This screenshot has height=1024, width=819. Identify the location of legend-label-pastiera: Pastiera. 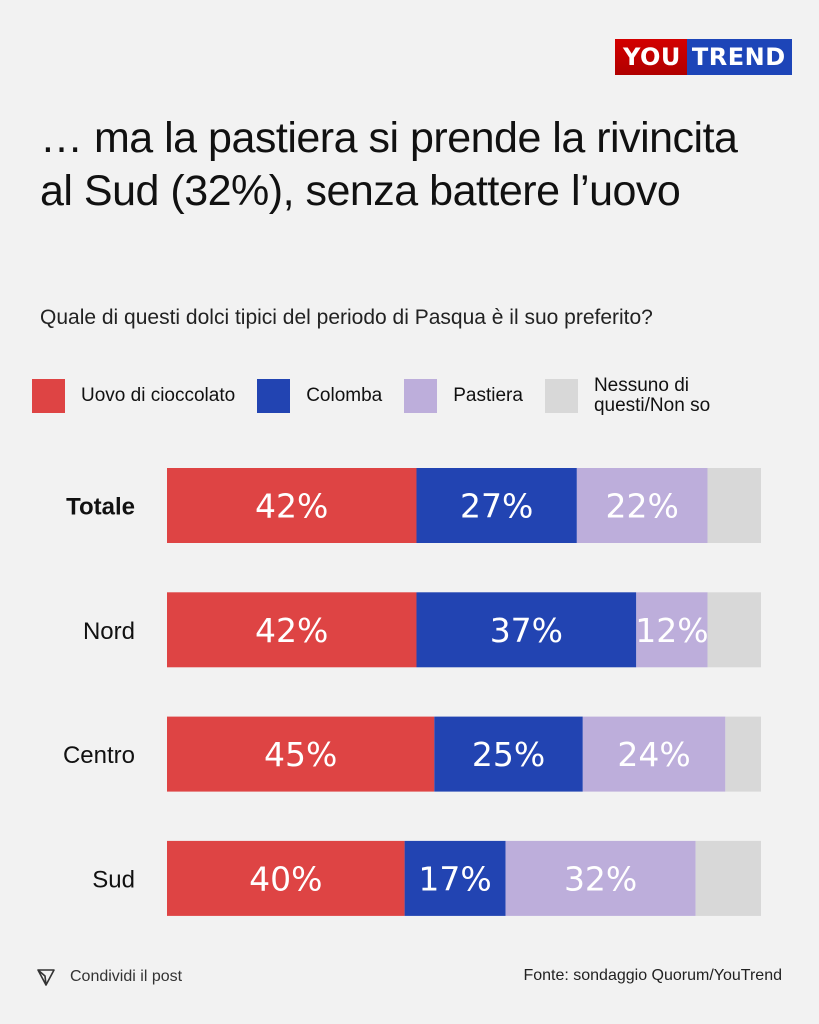
(488, 395).